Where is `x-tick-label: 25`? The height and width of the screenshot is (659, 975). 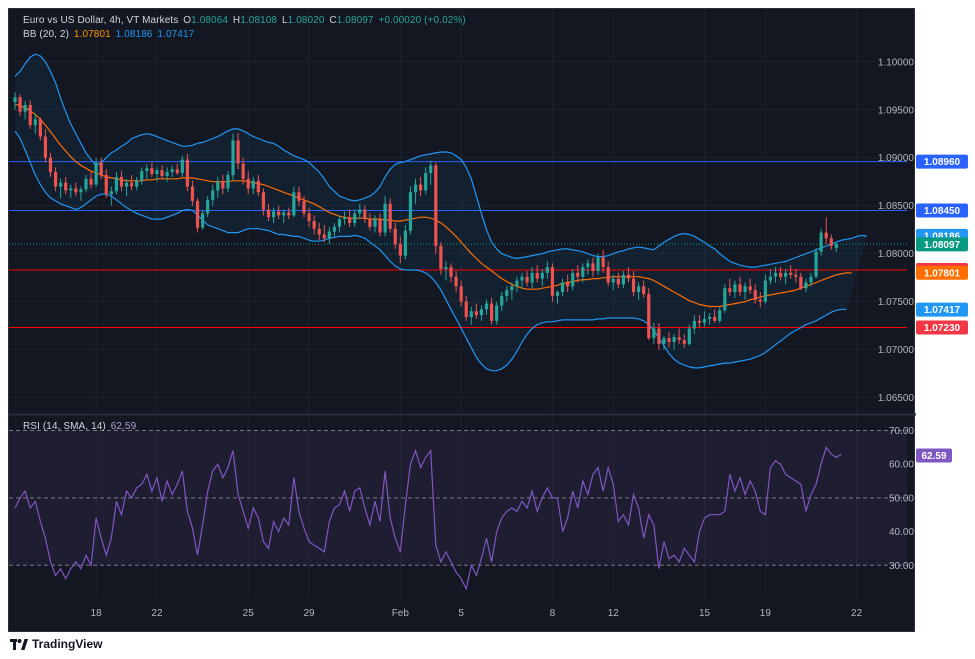 x-tick-label: 25 is located at coordinates (249, 613).